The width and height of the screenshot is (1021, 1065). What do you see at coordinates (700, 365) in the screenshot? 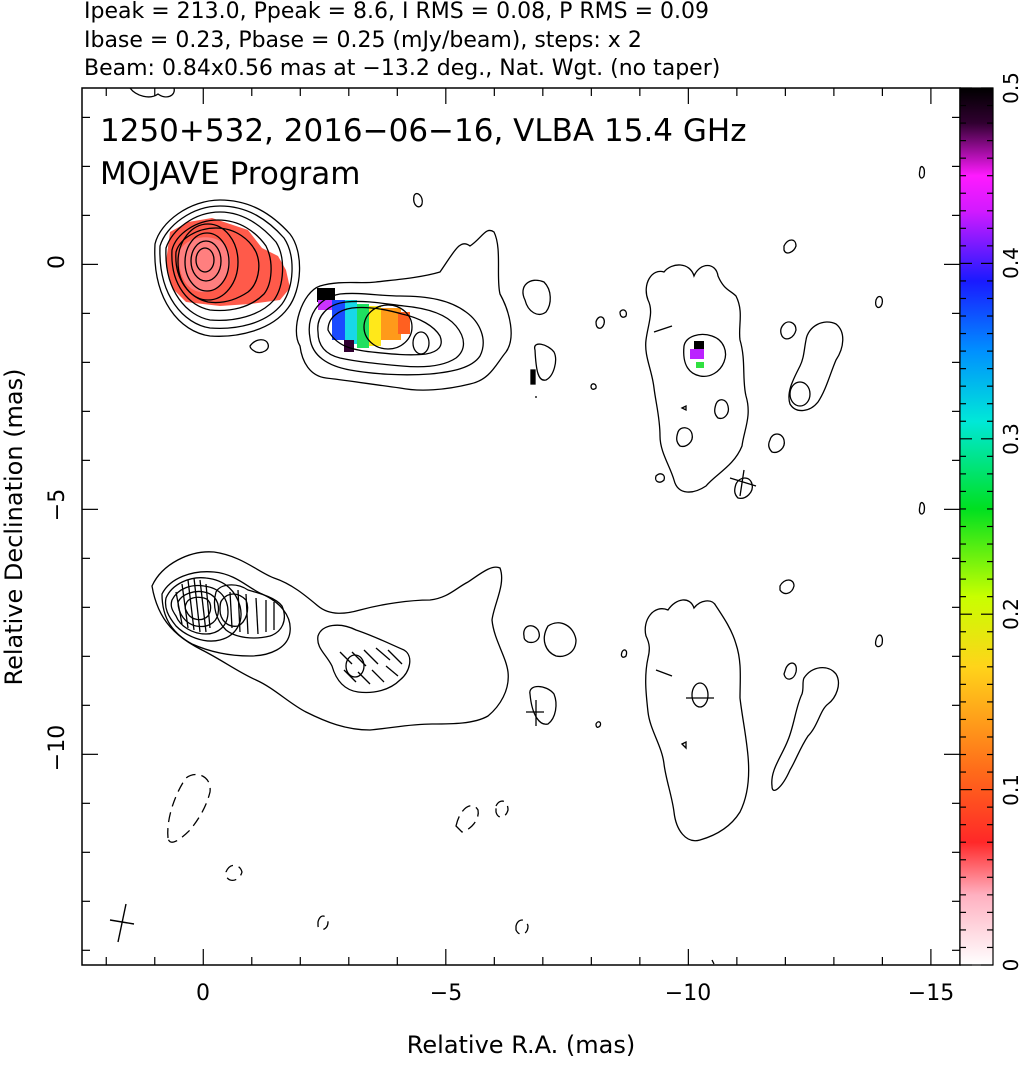
I see `outer-knot-green-patch` at bounding box center [700, 365].